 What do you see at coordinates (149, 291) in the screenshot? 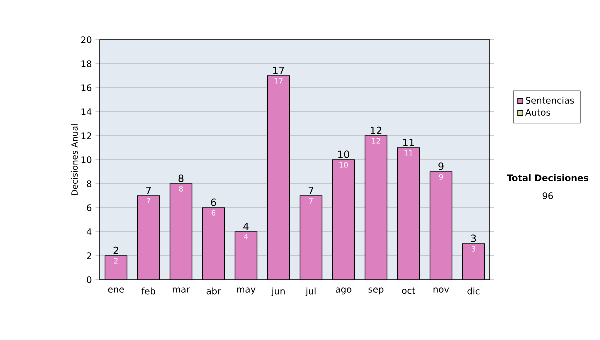
I see `x-tick-label: feb` at bounding box center [149, 291].